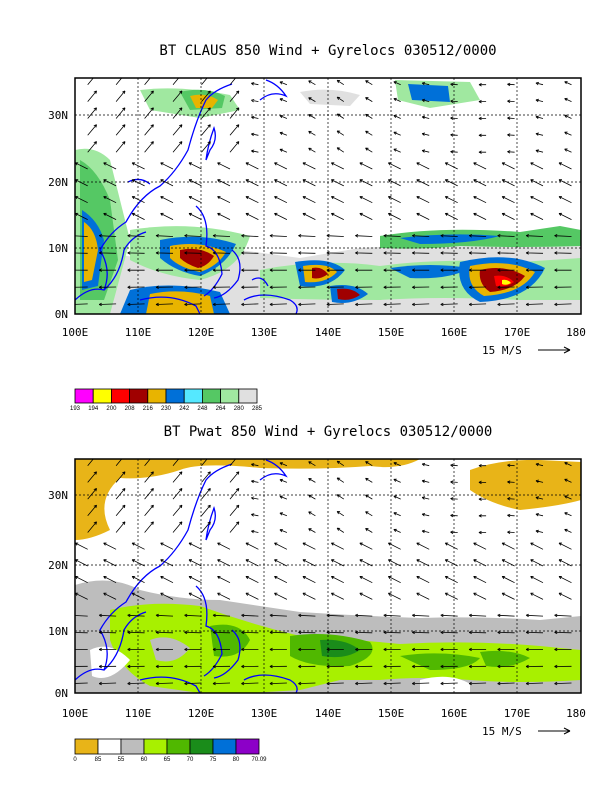 The width and height of the screenshot is (612, 792). I want to click on colorbar-label: 70.09, so click(259, 760).